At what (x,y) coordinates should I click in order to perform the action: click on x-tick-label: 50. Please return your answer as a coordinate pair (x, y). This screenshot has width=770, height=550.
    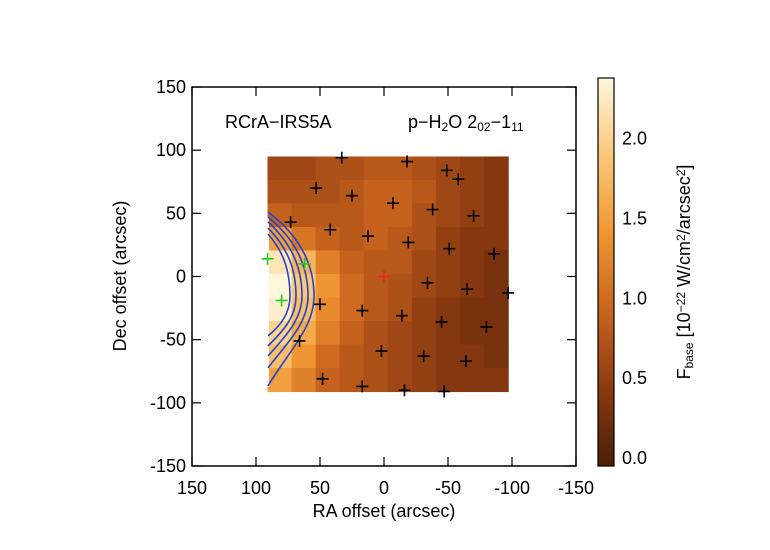
    Looking at the image, I should click on (320, 488).